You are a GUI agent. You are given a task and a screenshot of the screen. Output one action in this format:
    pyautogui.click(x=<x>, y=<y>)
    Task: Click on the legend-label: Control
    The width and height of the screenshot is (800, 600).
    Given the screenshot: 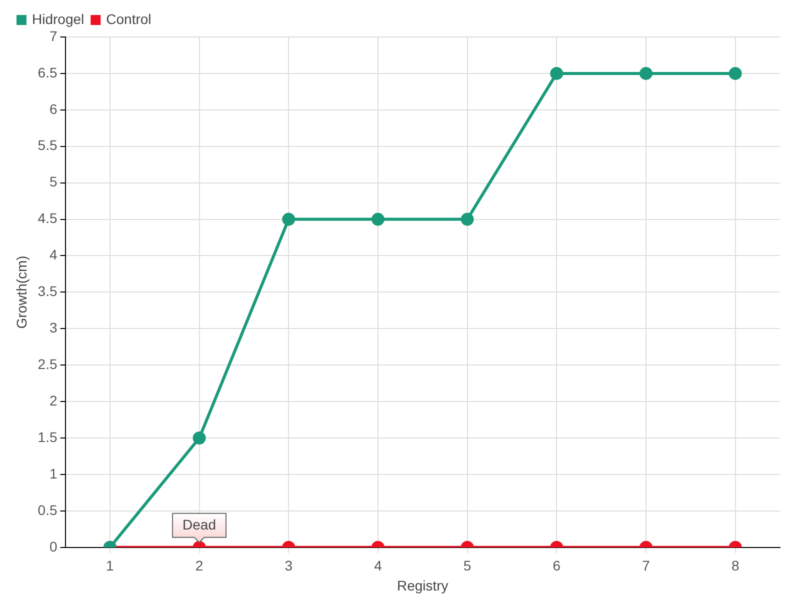 What is the action you would take?
    pyautogui.click(x=129, y=18)
    